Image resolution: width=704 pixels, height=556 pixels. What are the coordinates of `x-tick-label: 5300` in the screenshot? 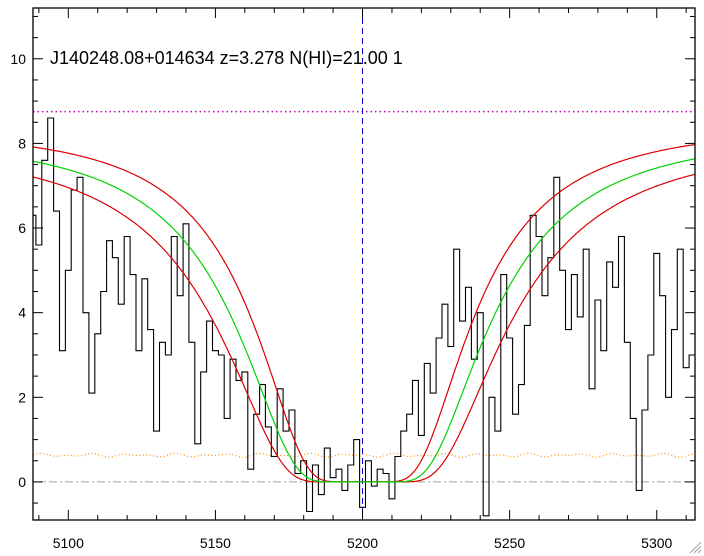 It's located at (656, 543).